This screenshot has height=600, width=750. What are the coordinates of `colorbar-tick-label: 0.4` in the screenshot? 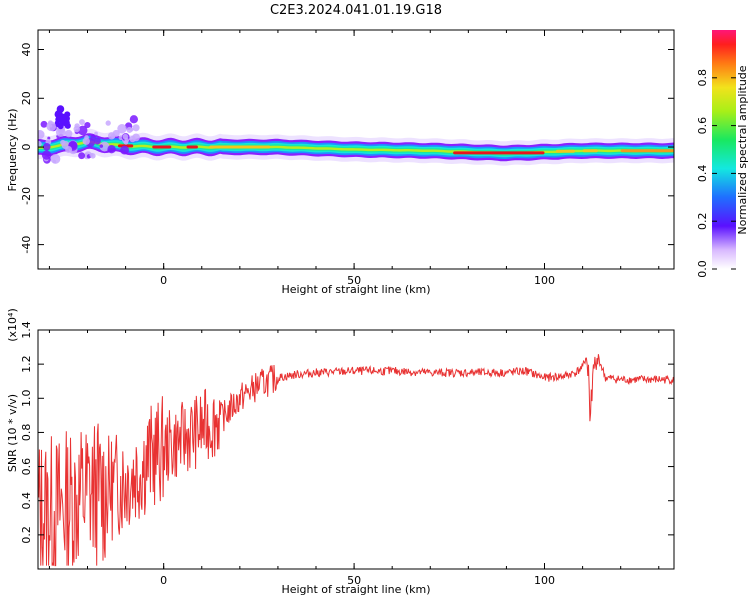 It's located at (702, 174).